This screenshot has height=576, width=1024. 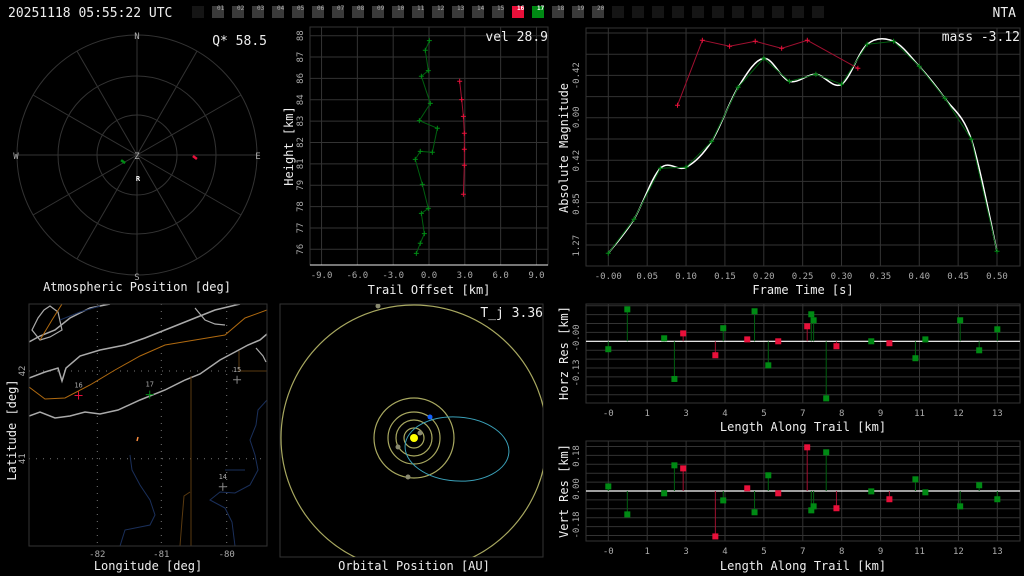 I want to click on x-tick-label: 0.40, so click(x=919, y=277).